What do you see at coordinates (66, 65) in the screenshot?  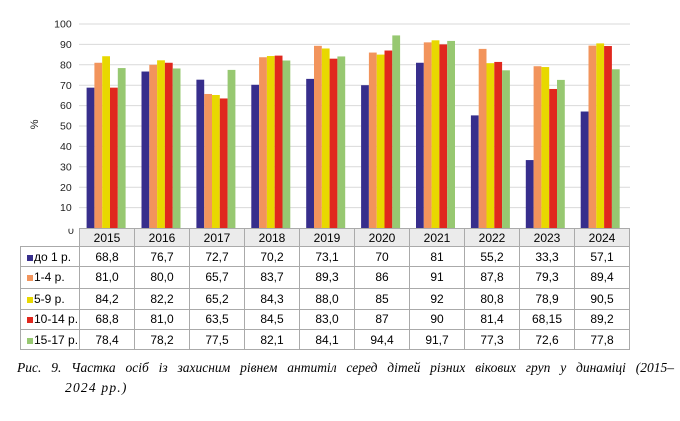 I see `svg-text: 80` at bounding box center [66, 65].